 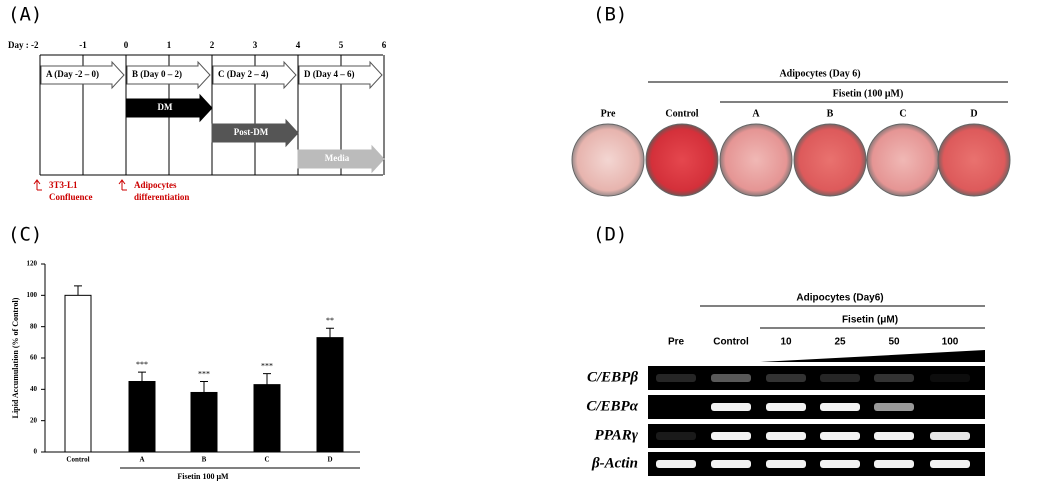 I want to click on well-label: C, so click(x=902, y=113).